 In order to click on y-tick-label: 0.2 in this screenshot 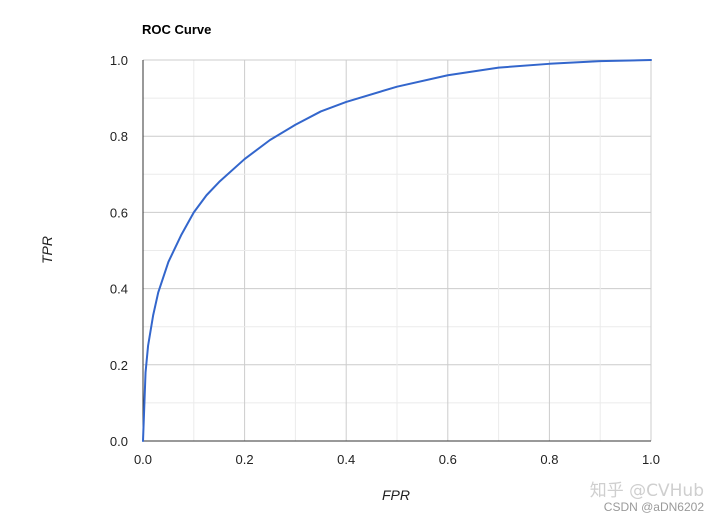, I will do `click(119, 365)`.